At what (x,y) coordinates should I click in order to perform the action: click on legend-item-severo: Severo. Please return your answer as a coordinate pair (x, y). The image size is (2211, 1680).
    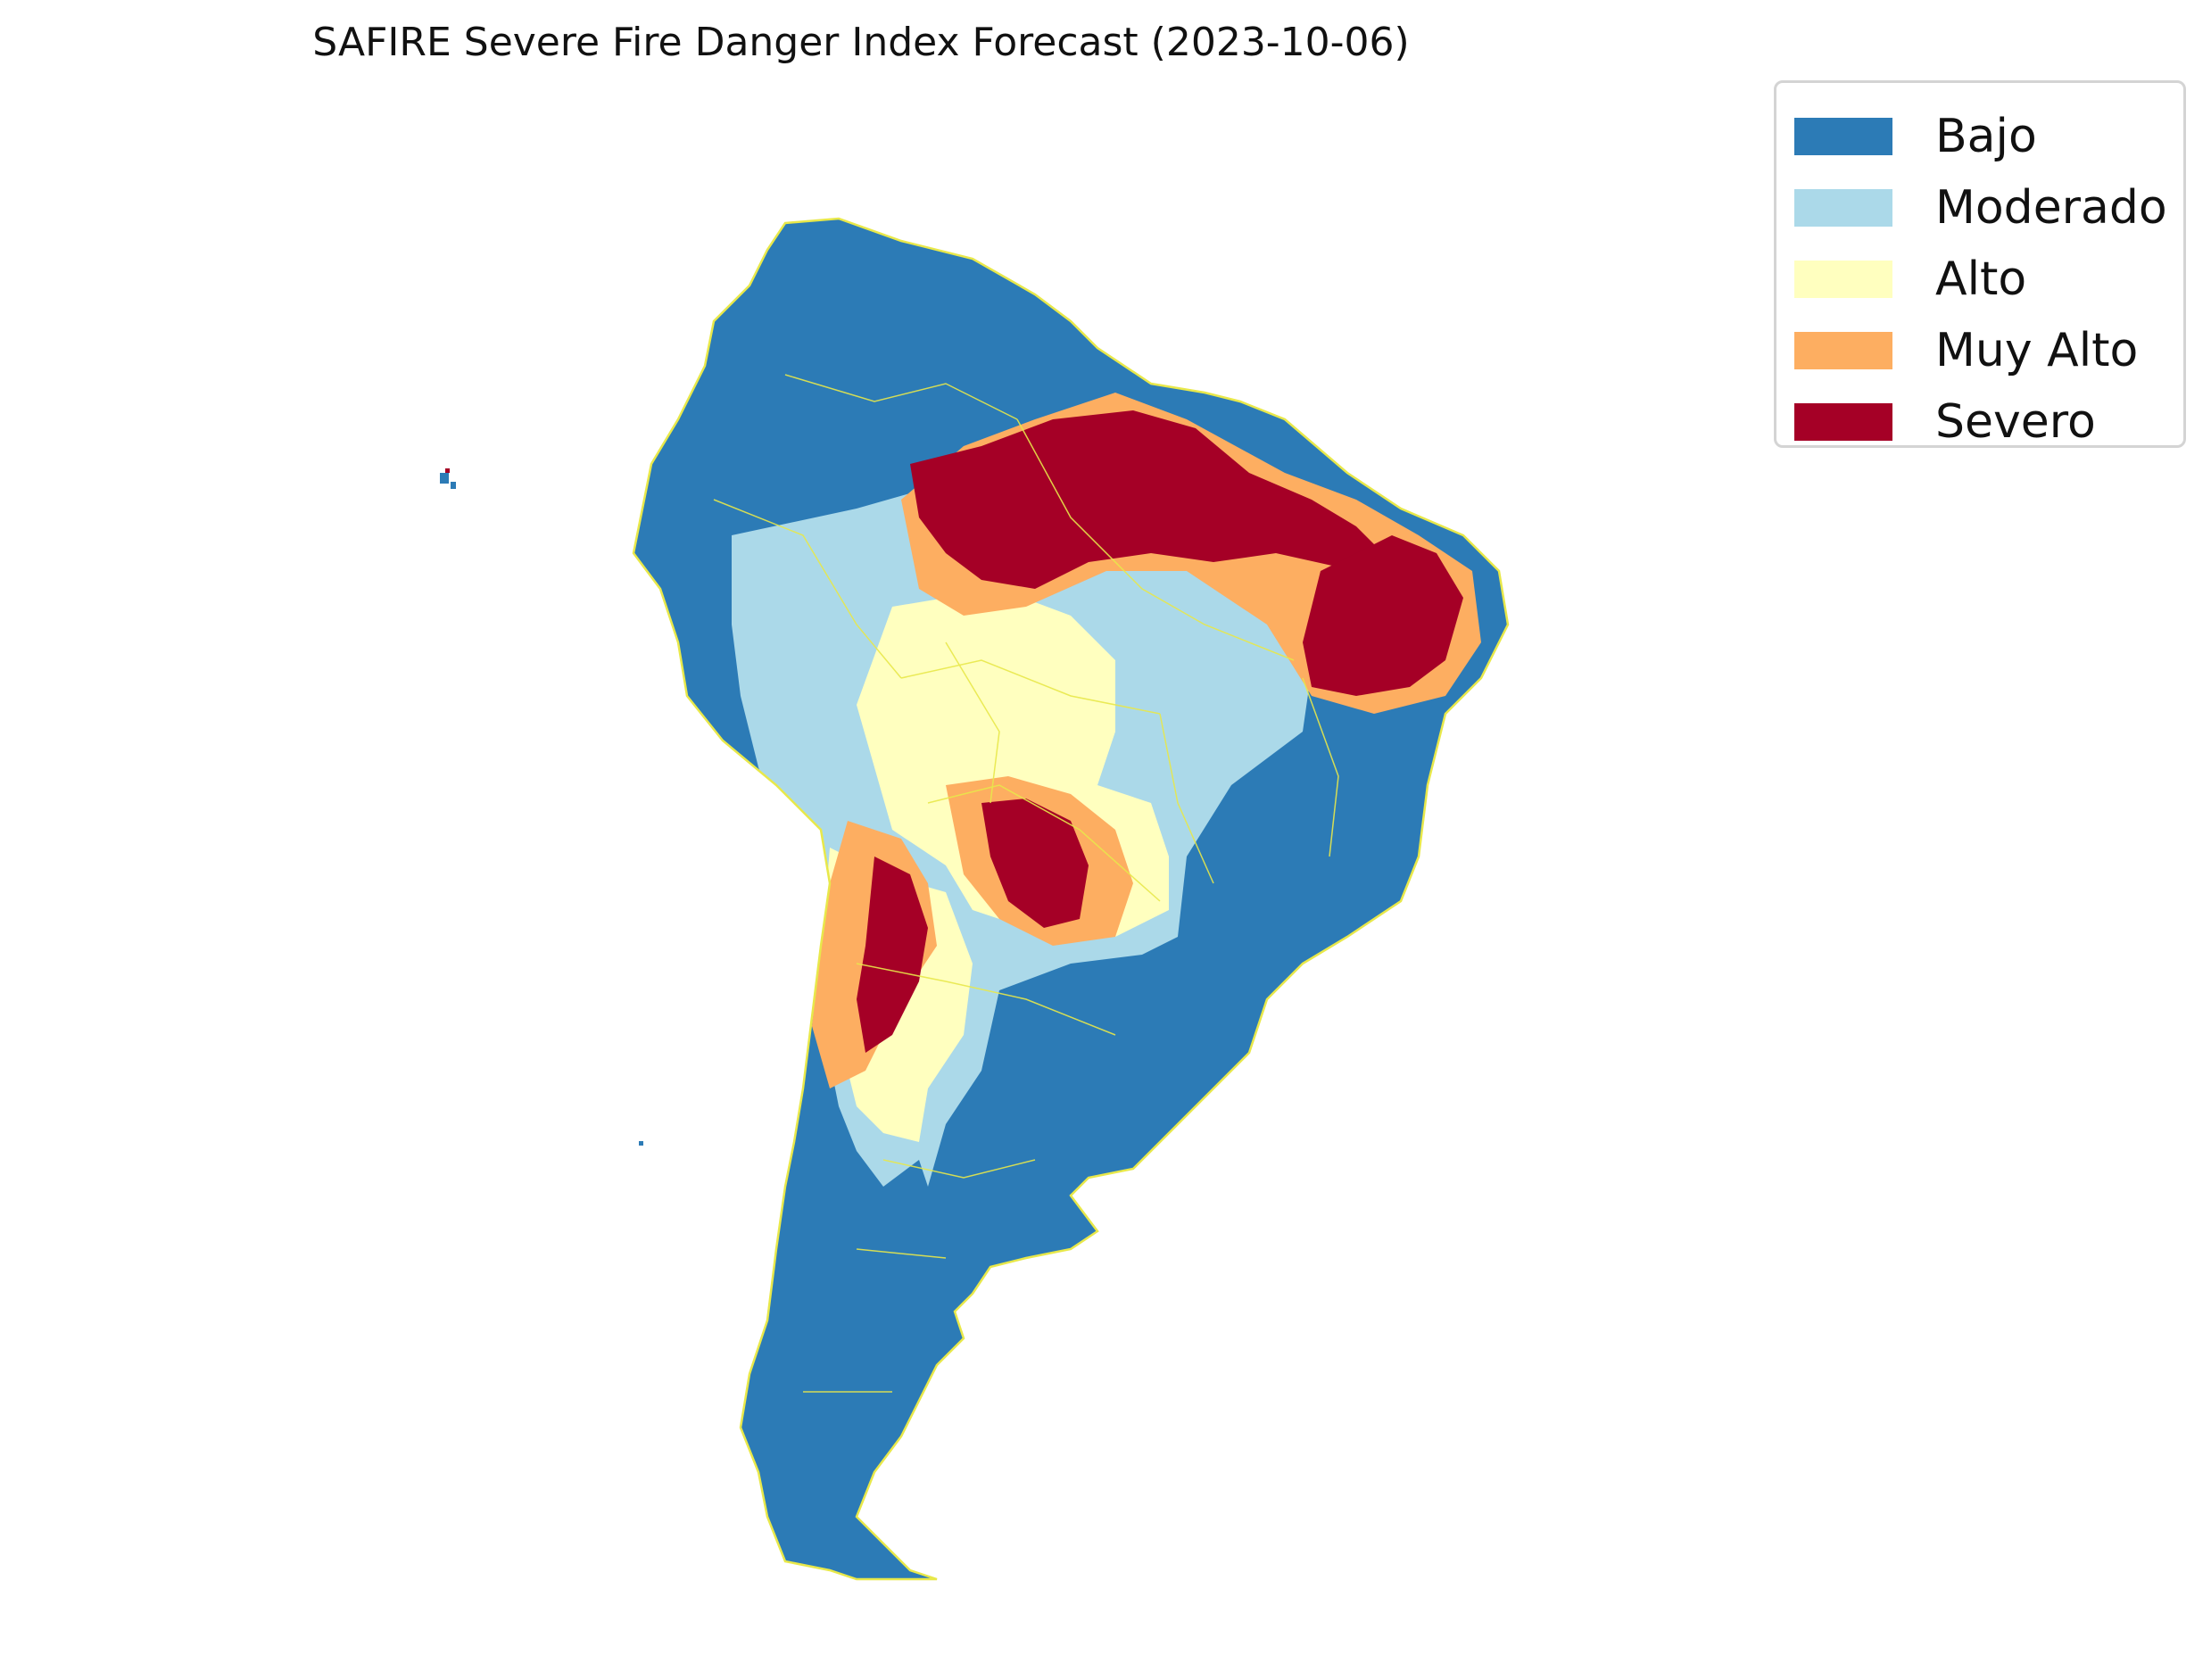
    Looking at the image, I should click on (1988, 422).